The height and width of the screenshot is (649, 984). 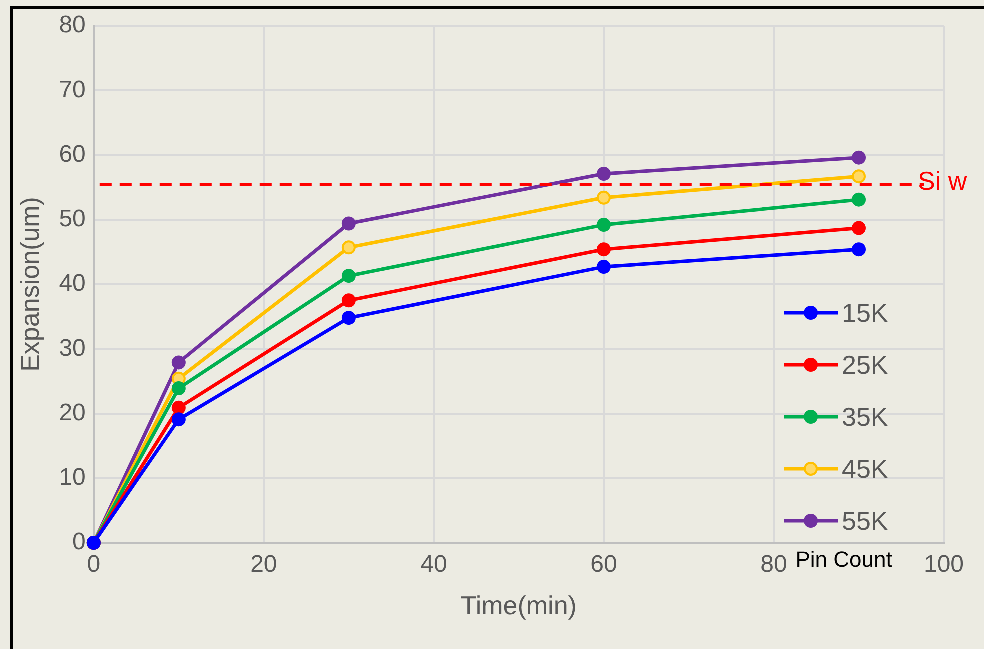 I want to click on y-tick-label: 80, so click(x=72, y=25).